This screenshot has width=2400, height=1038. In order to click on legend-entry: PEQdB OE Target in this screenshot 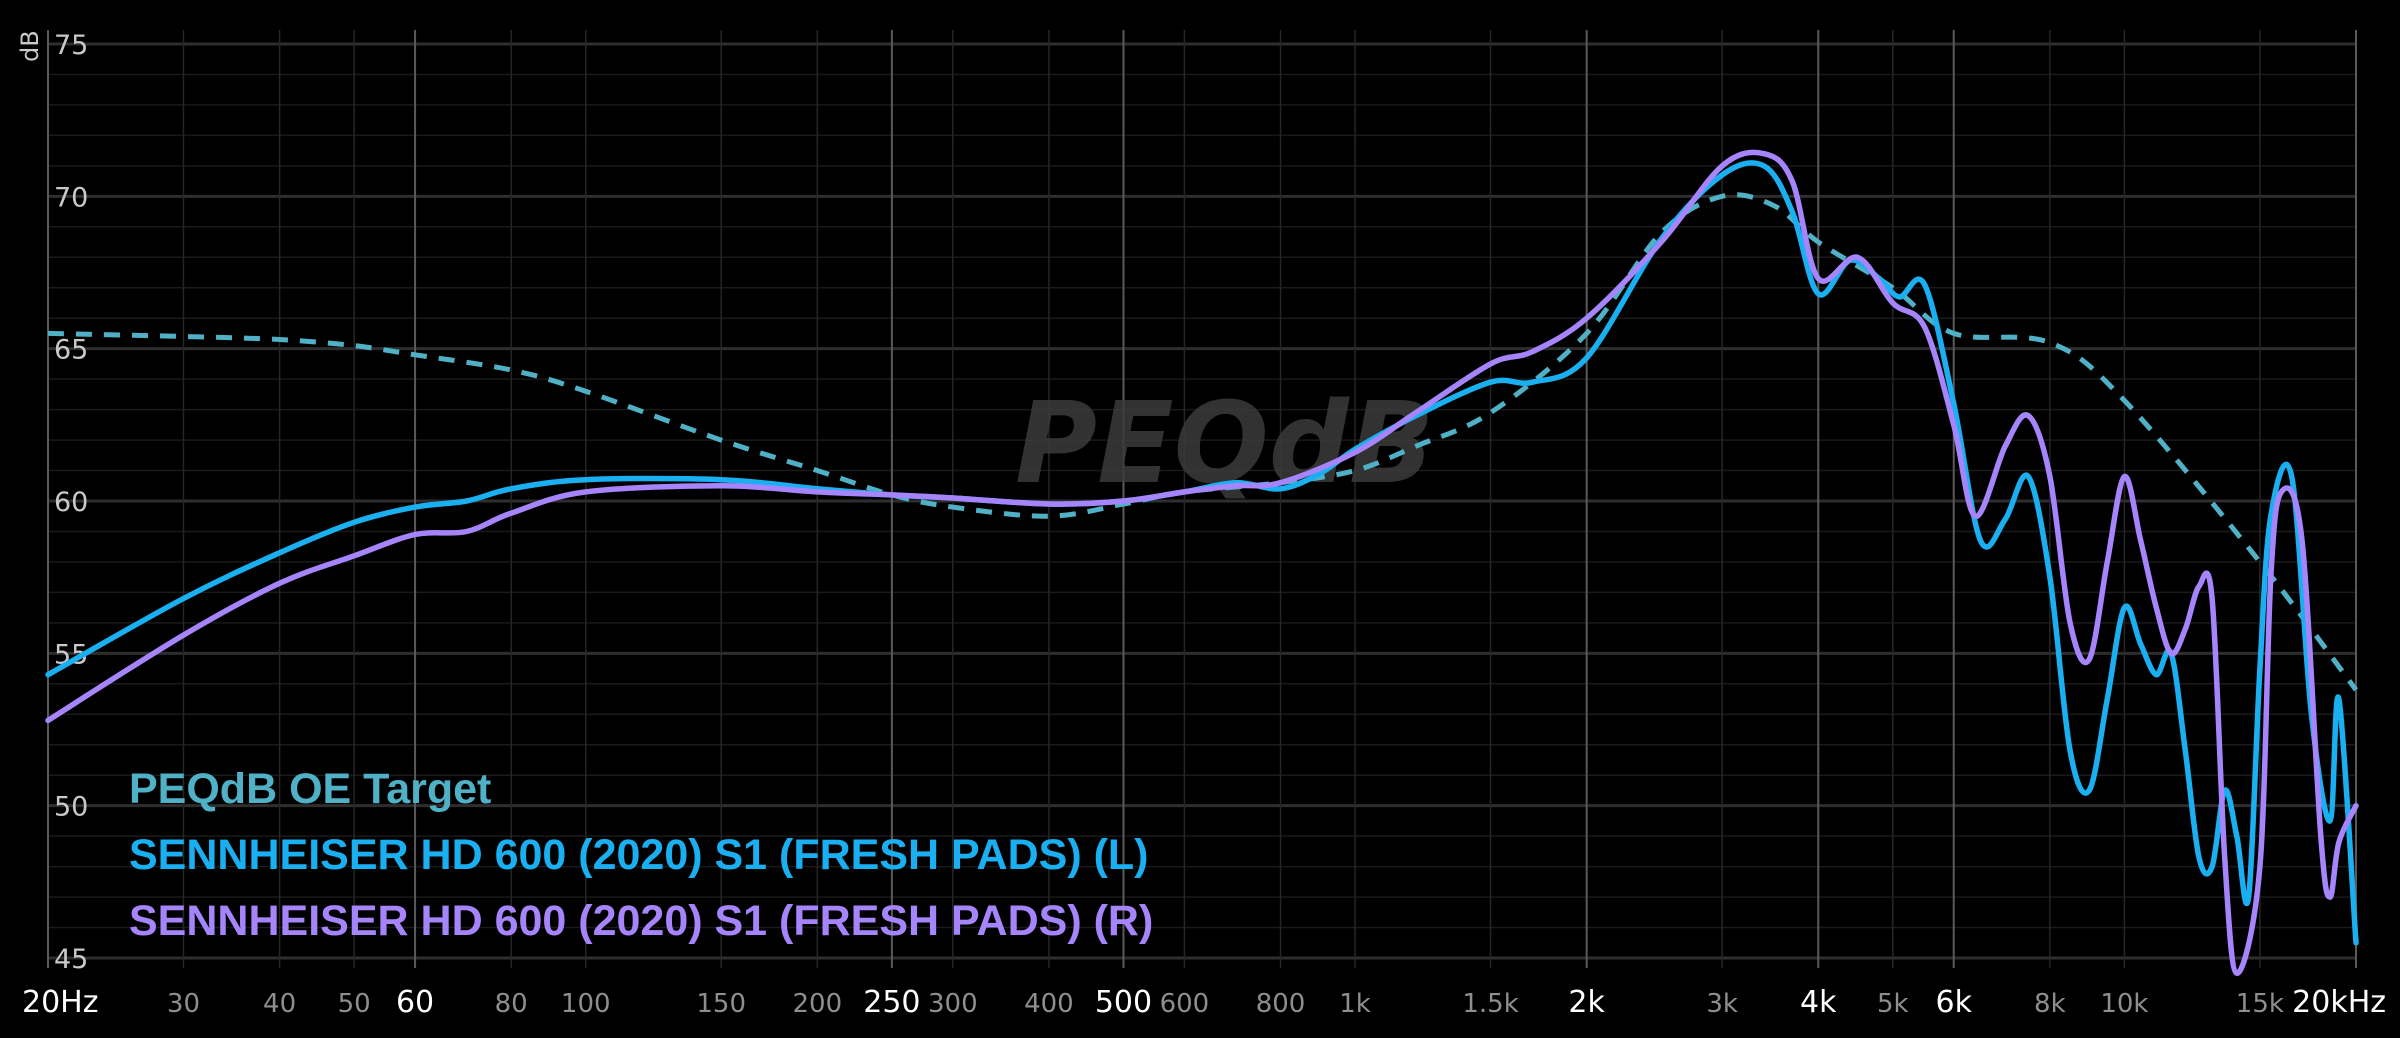, I will do `click(310, 789)`.